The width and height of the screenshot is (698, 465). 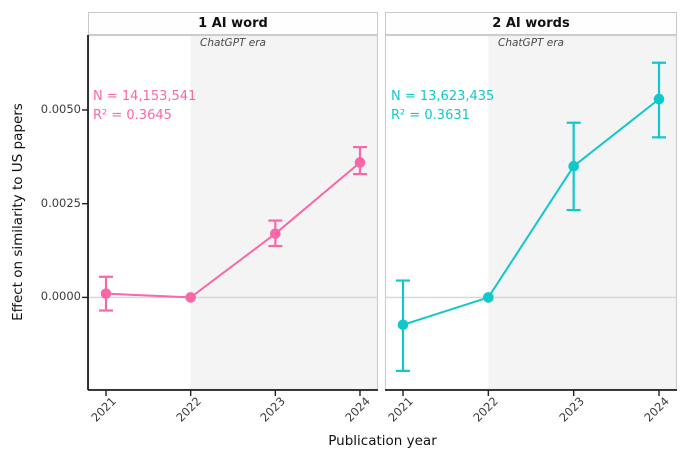 What do you see at coordinates (442, 106) in the screenshot?
I see `annotation-panel-2: N = 13,623,435 R² = 0.3631` at bounding box center [442, 106].